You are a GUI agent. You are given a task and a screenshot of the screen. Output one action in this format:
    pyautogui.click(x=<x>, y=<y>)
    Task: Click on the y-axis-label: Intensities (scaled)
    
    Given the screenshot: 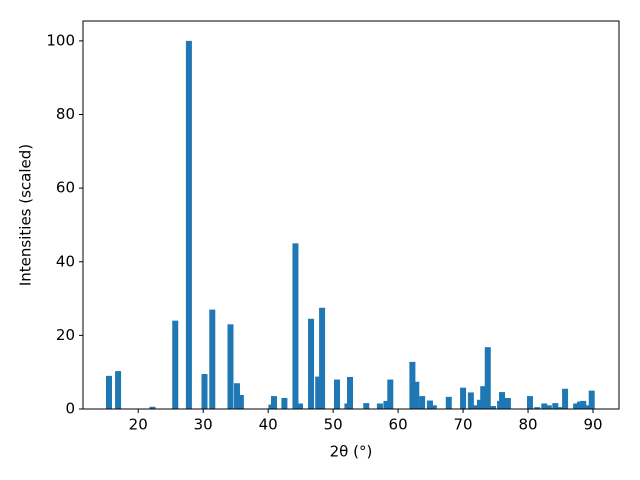 What is the action you would take?
    pyautogui.click(x=26, y=215)
    